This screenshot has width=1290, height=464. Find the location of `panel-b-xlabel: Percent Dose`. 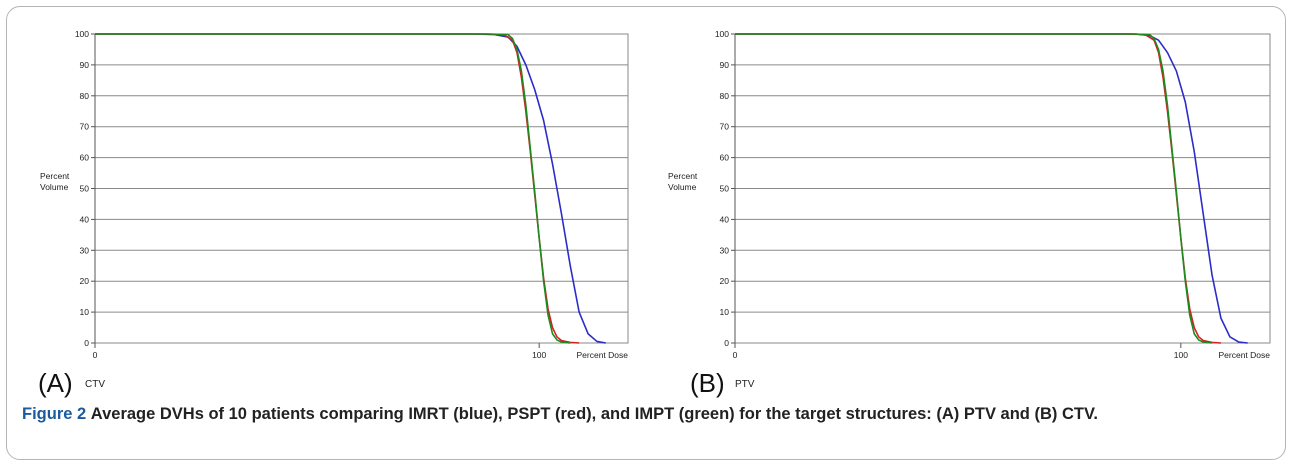

panel-b-xlabel: Percent Dose is located at coordinates (1245, 355).